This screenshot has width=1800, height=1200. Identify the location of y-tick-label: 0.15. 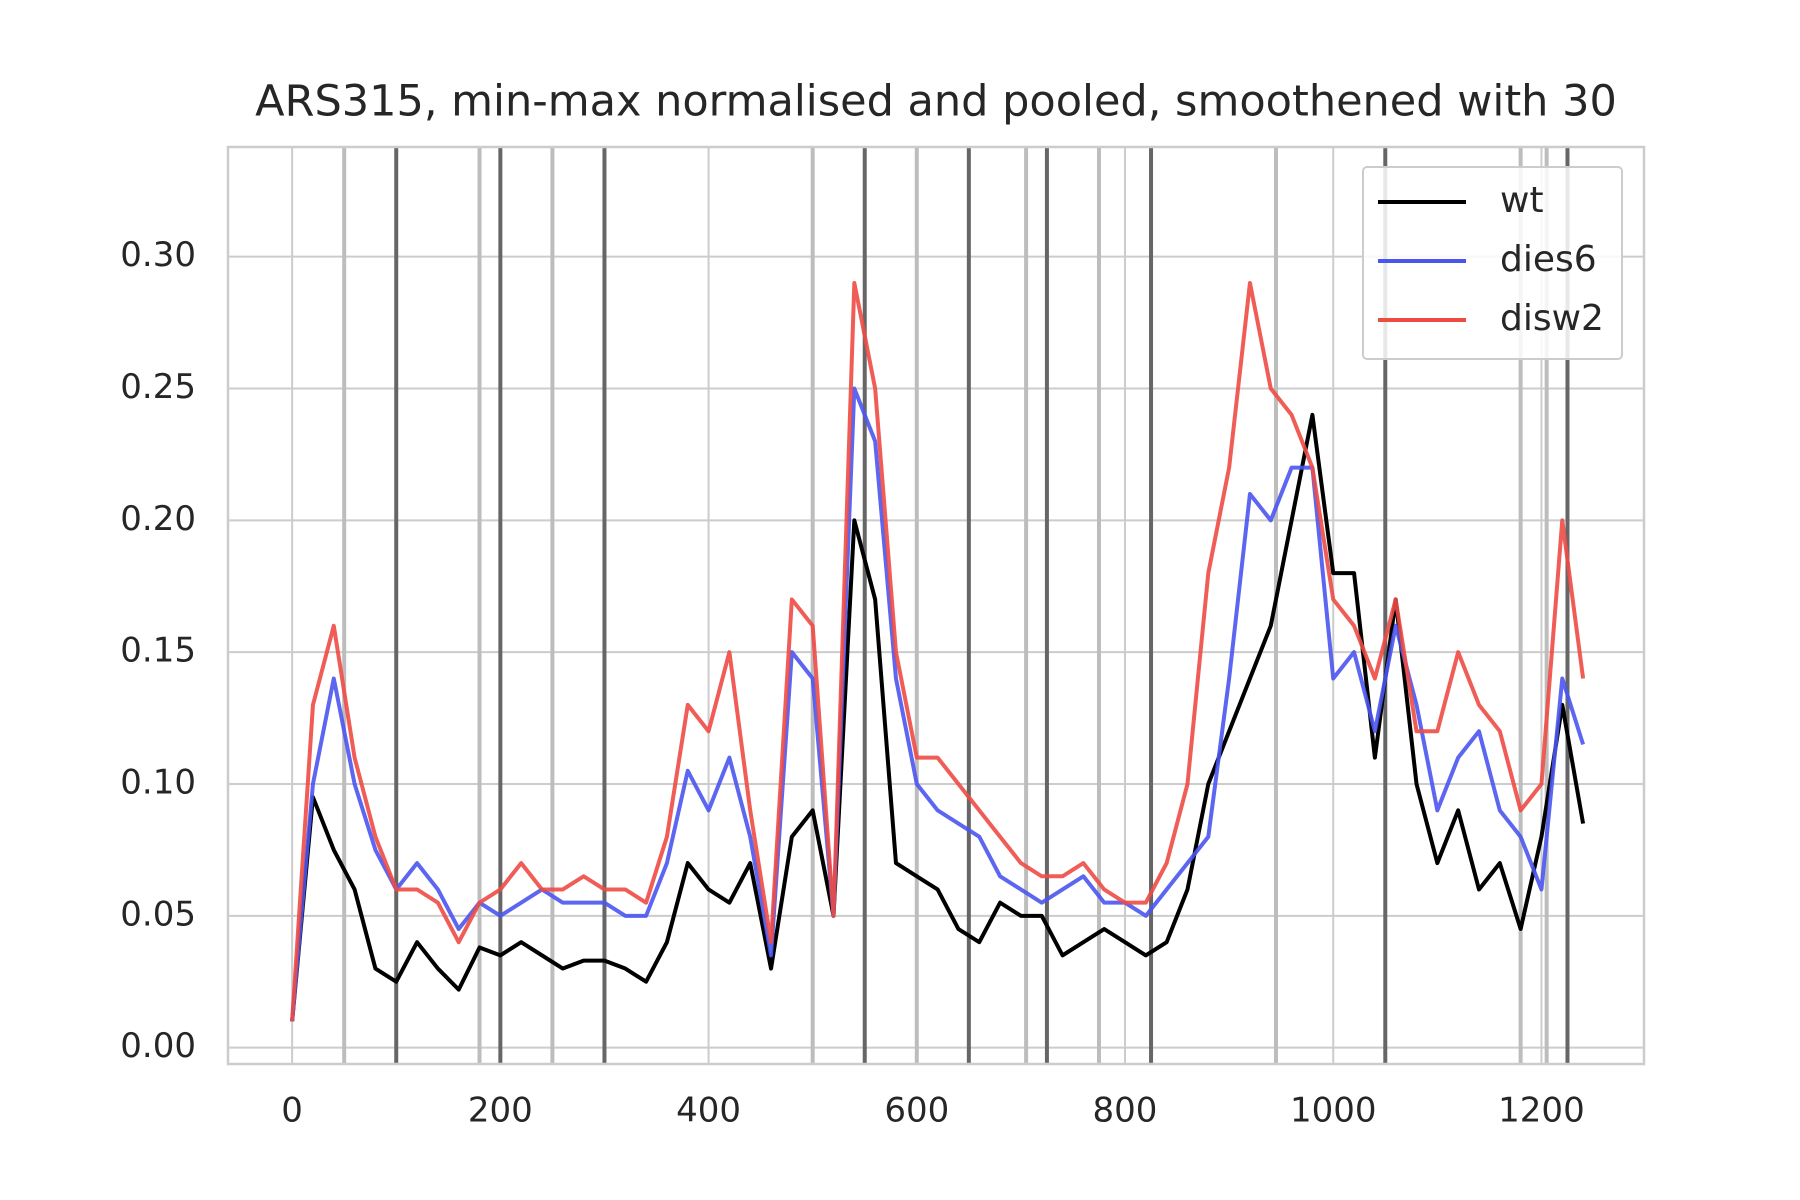
(158, 651).